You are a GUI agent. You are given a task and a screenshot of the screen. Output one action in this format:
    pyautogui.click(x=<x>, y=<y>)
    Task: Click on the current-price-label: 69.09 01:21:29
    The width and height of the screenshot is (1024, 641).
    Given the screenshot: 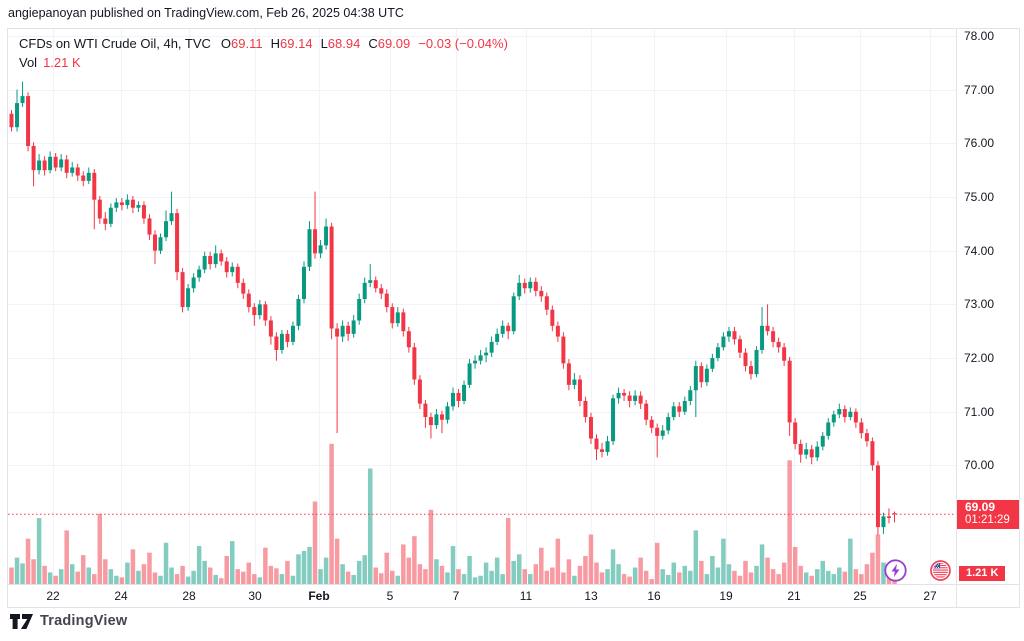 What is the action you would take?
    pyautogui.click(x=988, y=514)
    